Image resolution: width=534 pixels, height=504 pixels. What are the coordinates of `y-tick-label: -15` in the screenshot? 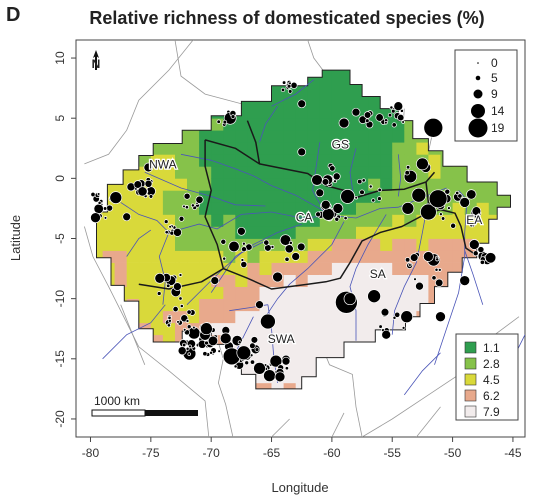 It's located at (60, 359).